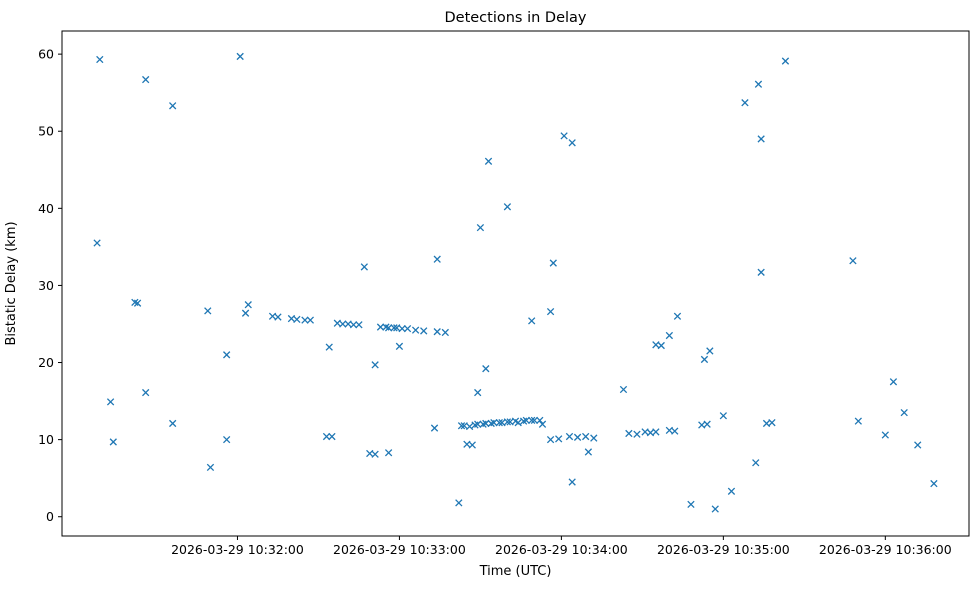 The width and height of the screenshot is (979, 590). I want to click on y-axis-ticks: 0 10 20 30 40 50 60, so click(50, 285).